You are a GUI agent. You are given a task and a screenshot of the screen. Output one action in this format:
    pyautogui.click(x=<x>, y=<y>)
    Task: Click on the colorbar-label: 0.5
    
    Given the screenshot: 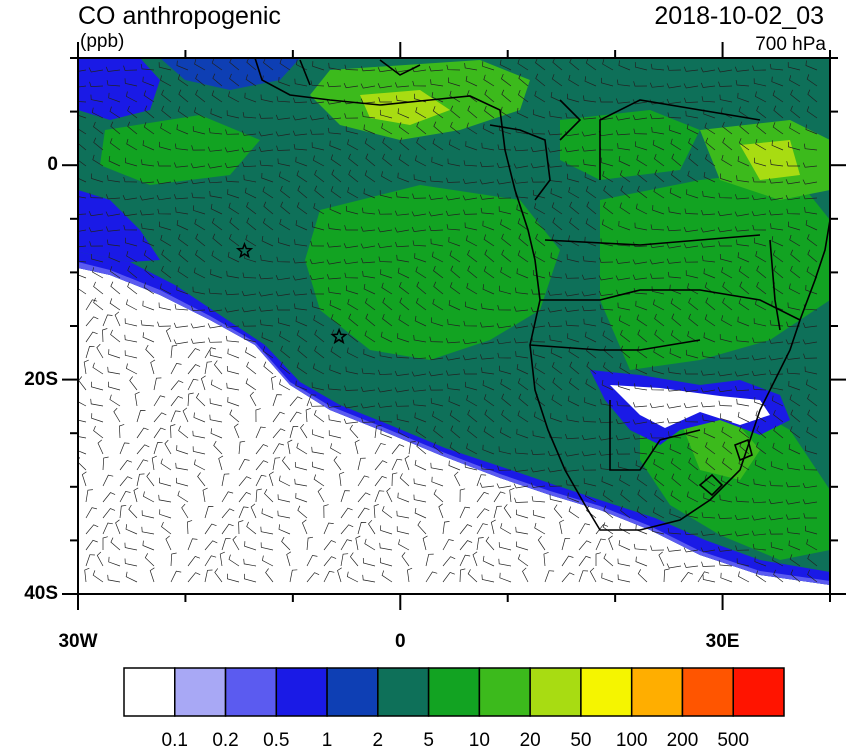 What is the action you would take?
    pyautogui.click(x=276, y=740)
    